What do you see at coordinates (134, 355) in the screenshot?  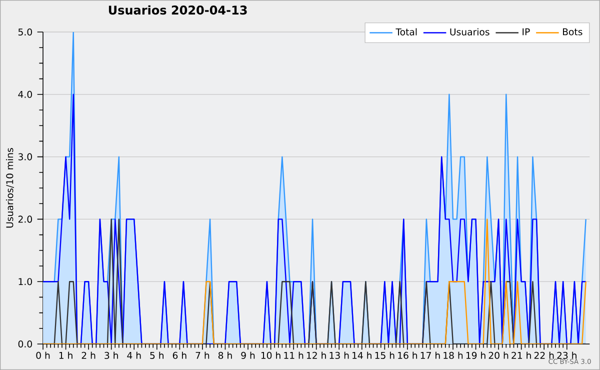 I see `x-tick-label: 4 h` at bounding box center [134, 355].